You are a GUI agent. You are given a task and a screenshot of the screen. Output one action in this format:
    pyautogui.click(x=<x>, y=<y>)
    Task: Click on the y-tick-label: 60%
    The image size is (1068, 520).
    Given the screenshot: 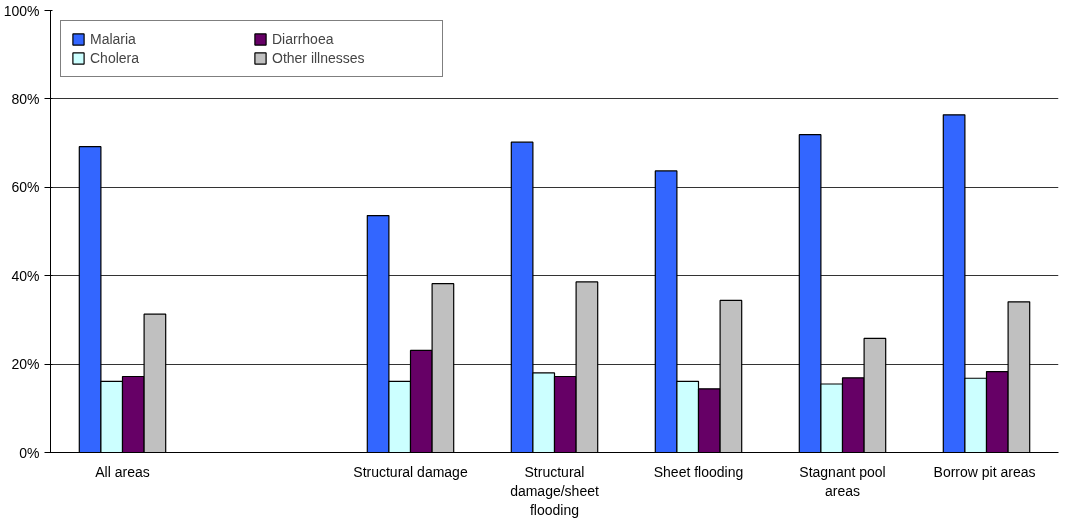 What is the action you would take?
    pyautogui.click(x=25, y=187)
    